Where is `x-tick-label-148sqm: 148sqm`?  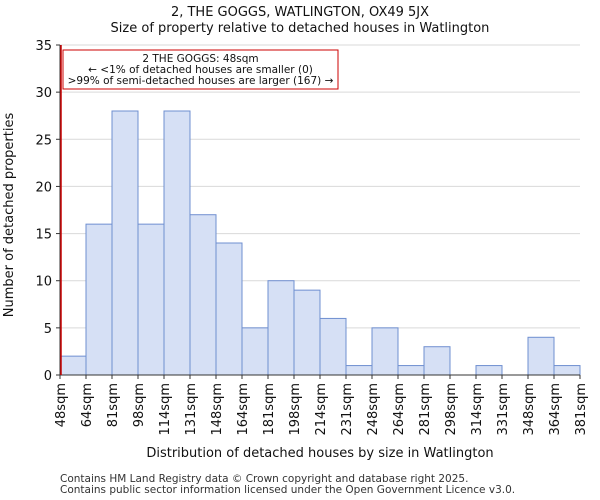 x-tick-label-148sqm: 148sqm is located at coordinates (217, 409).